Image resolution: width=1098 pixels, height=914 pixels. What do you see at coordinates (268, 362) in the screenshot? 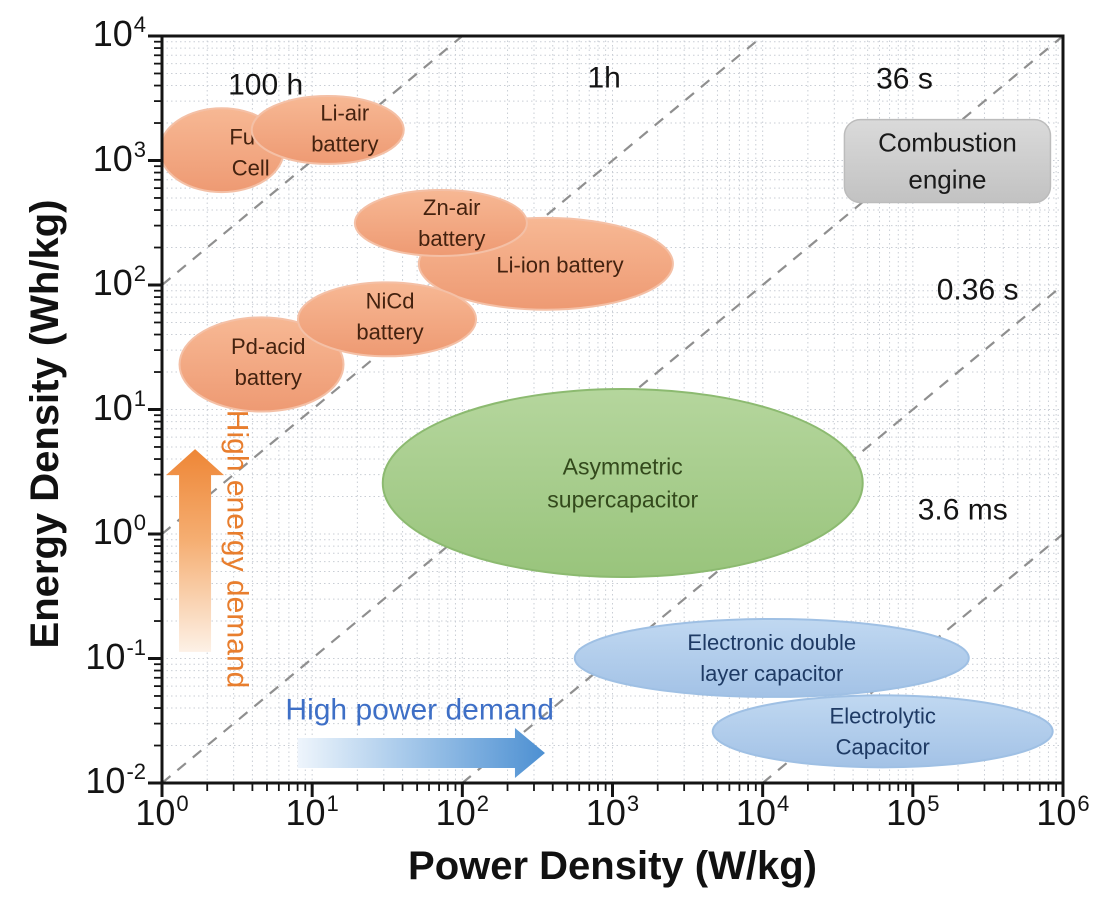
I see `region-label-pd-acid-battery: Pd-acid battery` at bounding box center [268, 362].